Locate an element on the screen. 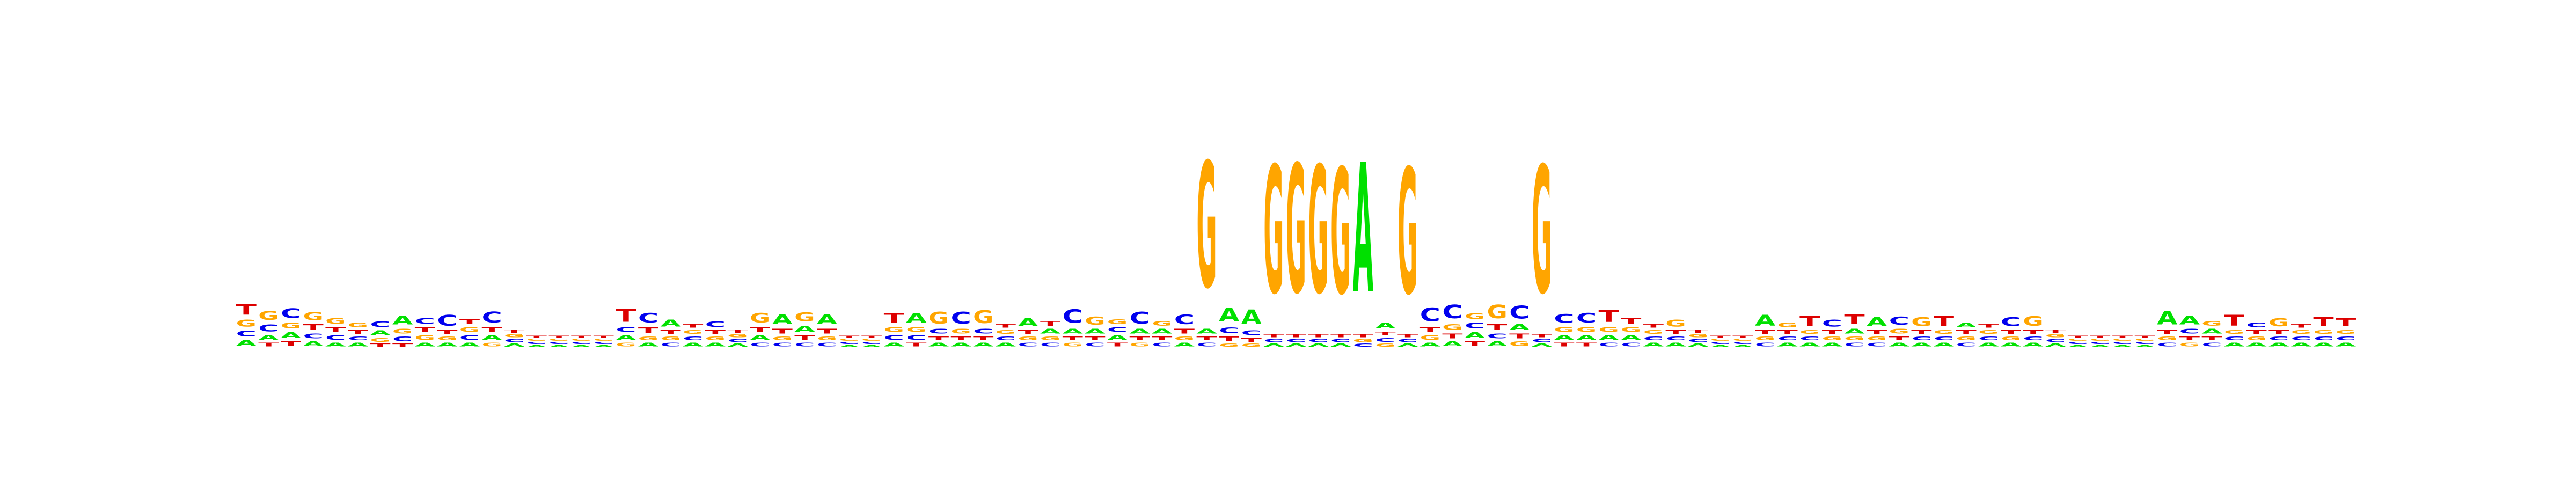 The height and width of the screenshot is (483, 2576). logo-letter-T-pos-71: T is located at coordinates (1809, 321).